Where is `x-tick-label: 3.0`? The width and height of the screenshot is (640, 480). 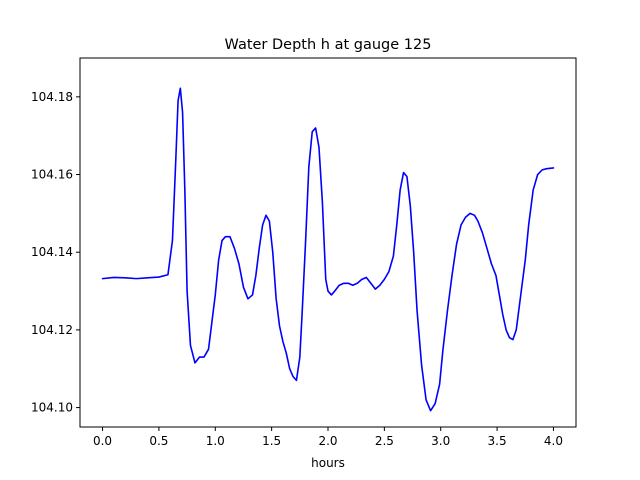
x-tick-label: 3.0 is located at coordinates (440, 441).